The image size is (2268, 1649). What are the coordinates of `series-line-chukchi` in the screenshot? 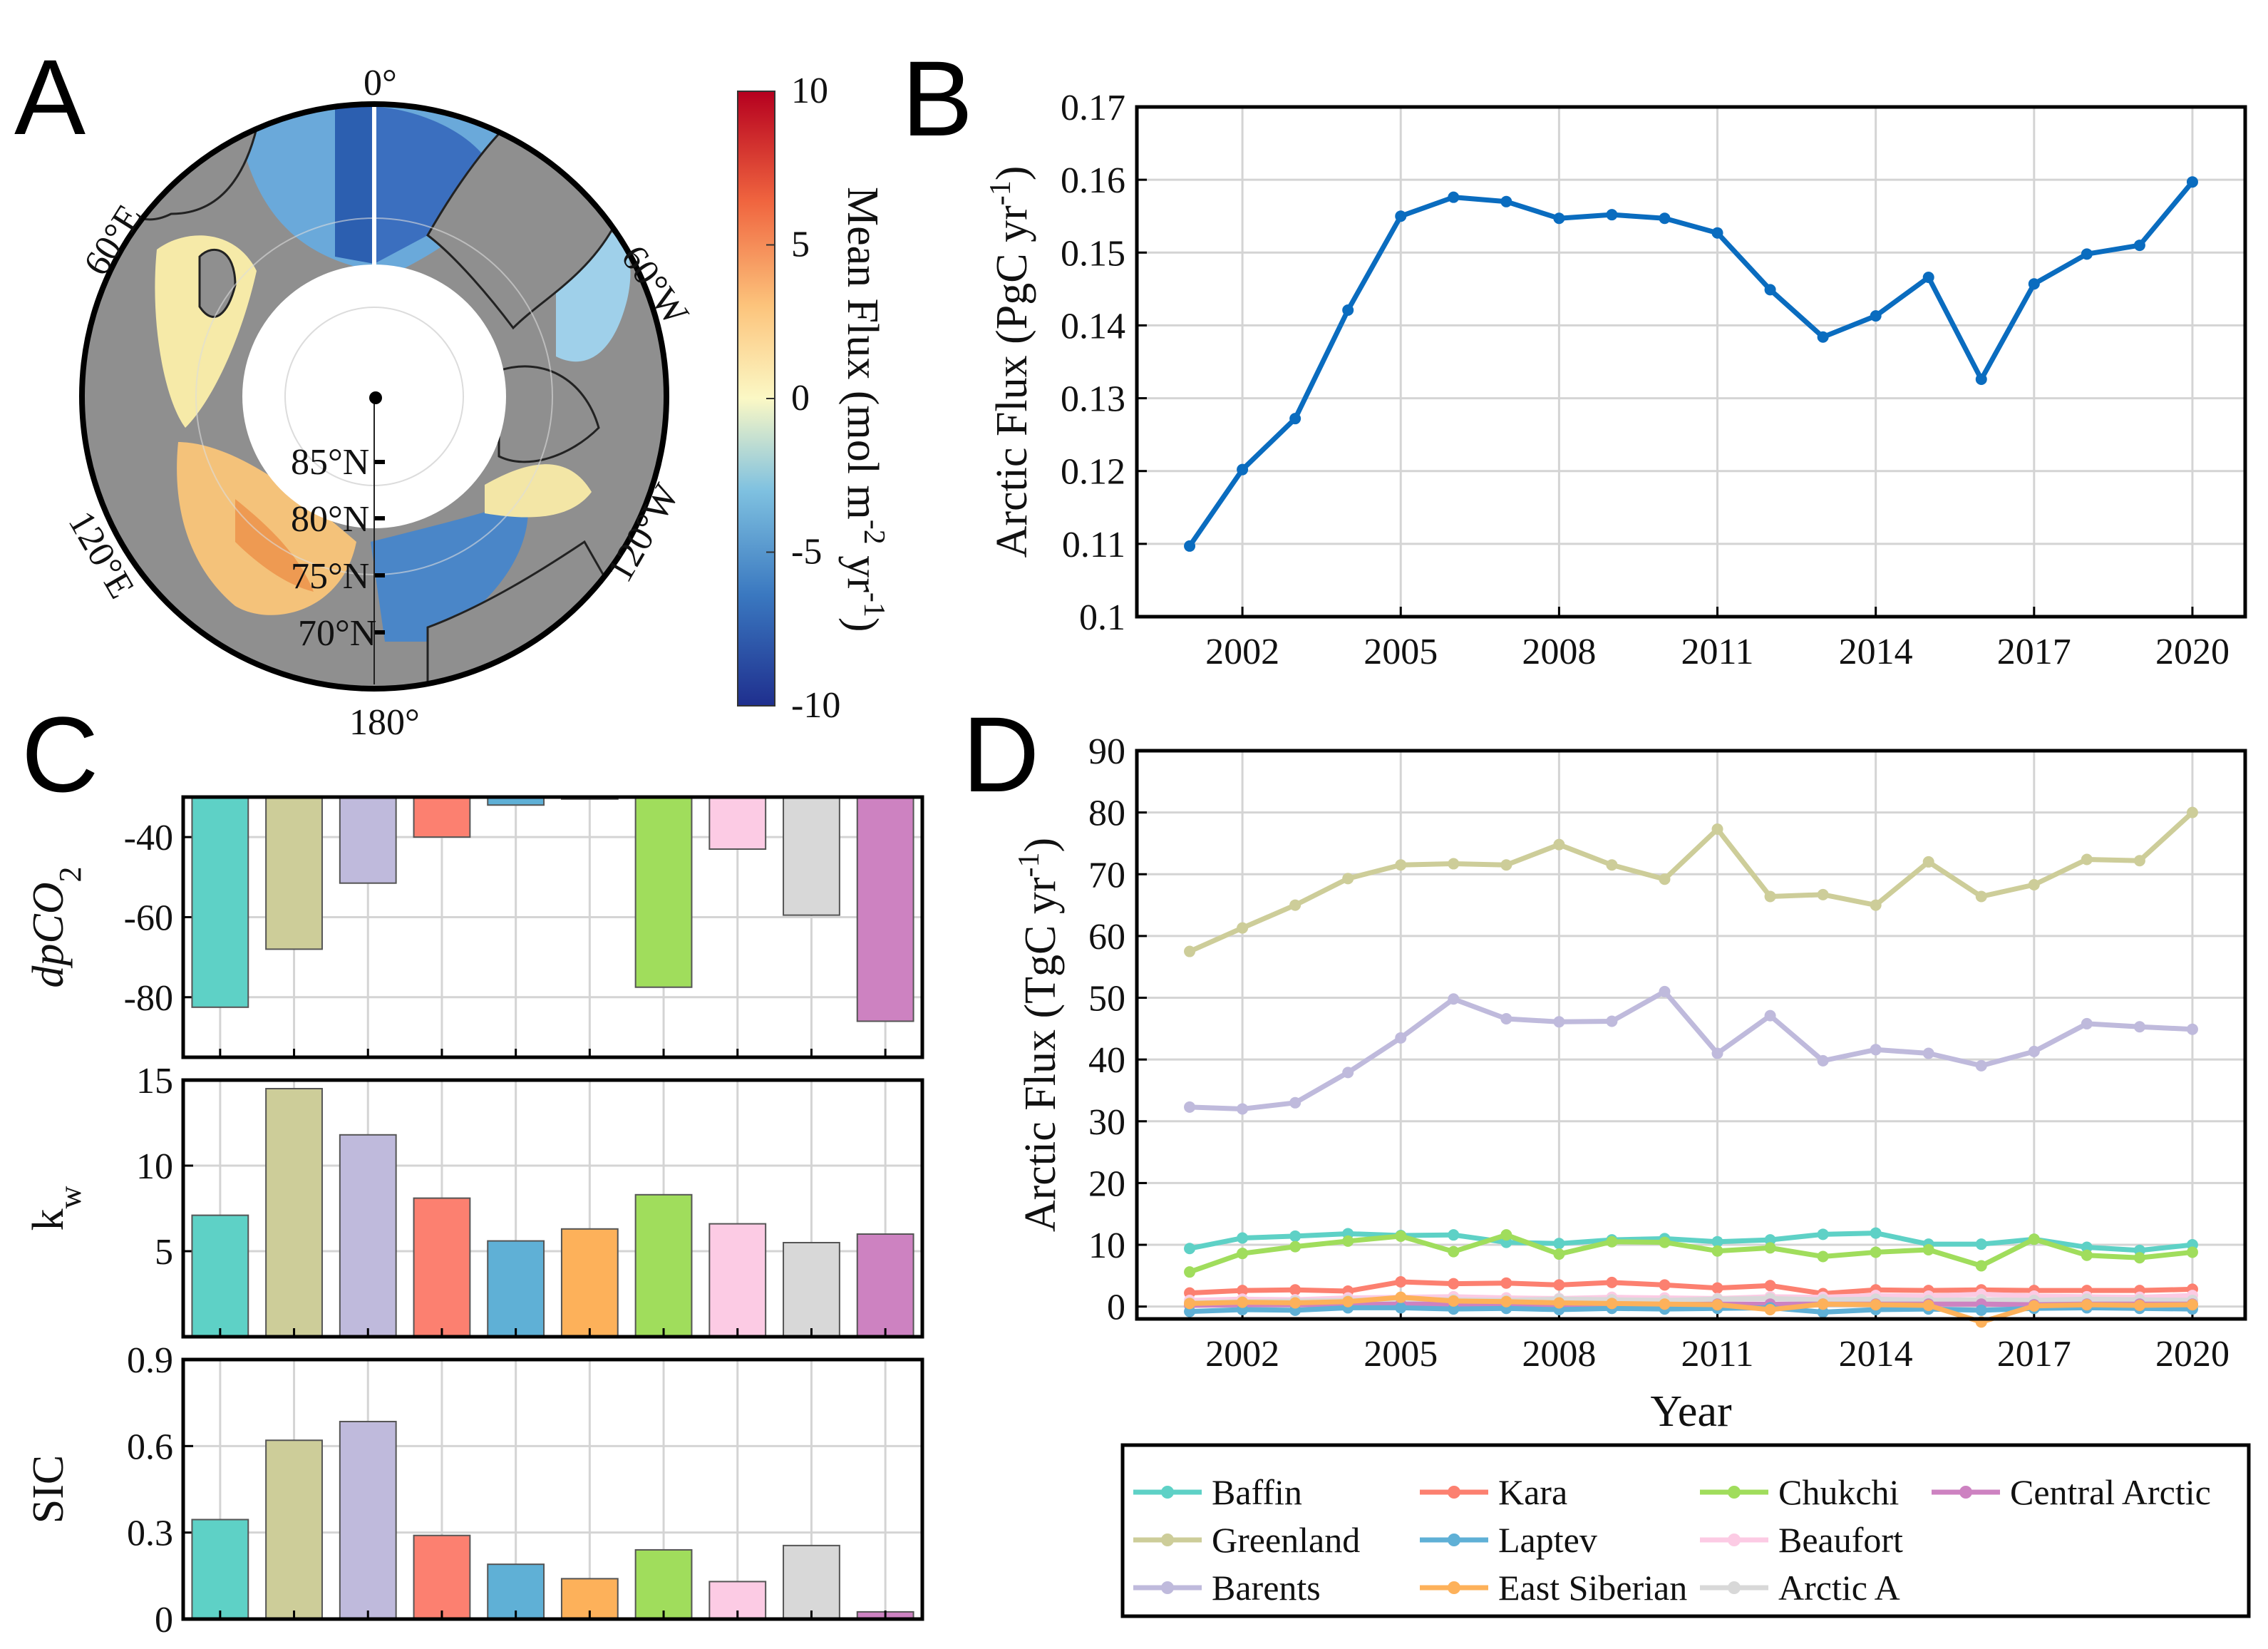 It's located at (1690, 1253).